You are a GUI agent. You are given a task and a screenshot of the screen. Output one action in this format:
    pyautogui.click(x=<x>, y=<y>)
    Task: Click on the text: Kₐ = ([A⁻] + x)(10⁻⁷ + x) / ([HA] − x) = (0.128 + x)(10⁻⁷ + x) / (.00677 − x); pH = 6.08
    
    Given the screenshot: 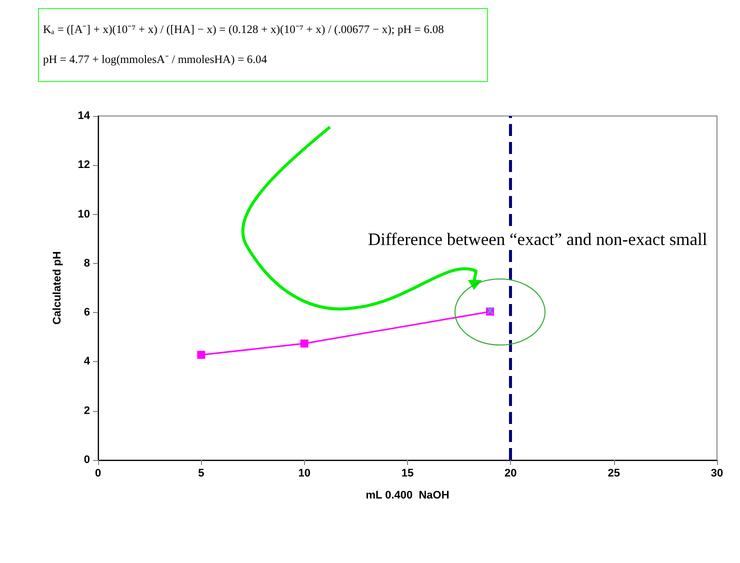 What is the action you would take?
    pyautogui.click(x=244, y=30)
    